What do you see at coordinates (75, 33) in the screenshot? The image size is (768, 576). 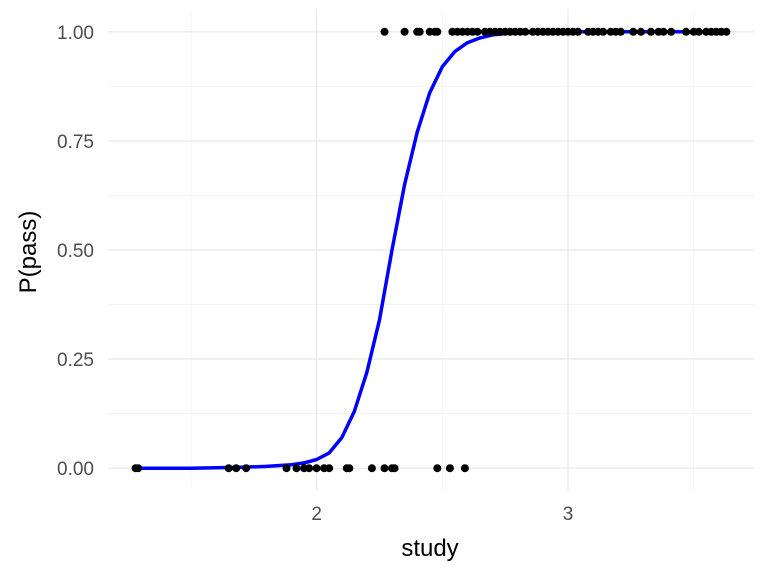 I see `y-tick-label: 1.00` at bounding box center [75, 33].